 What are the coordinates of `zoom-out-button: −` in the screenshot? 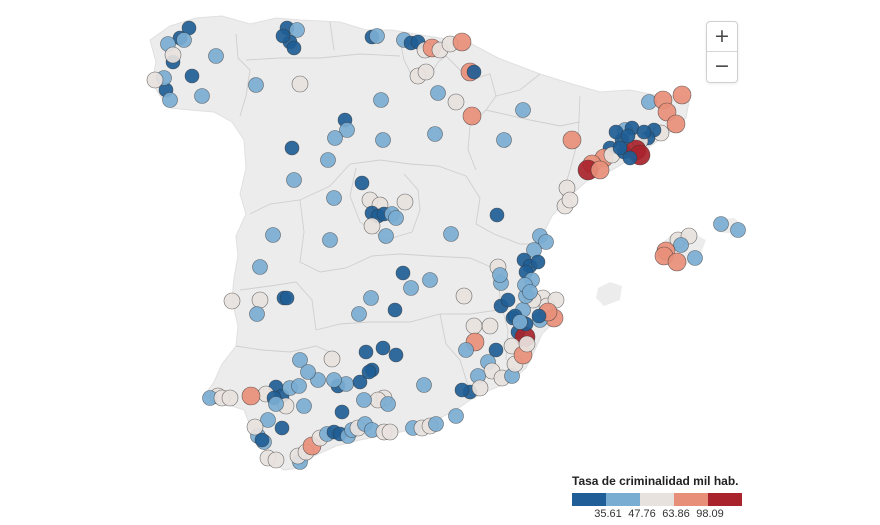 It's located at (722, 66).